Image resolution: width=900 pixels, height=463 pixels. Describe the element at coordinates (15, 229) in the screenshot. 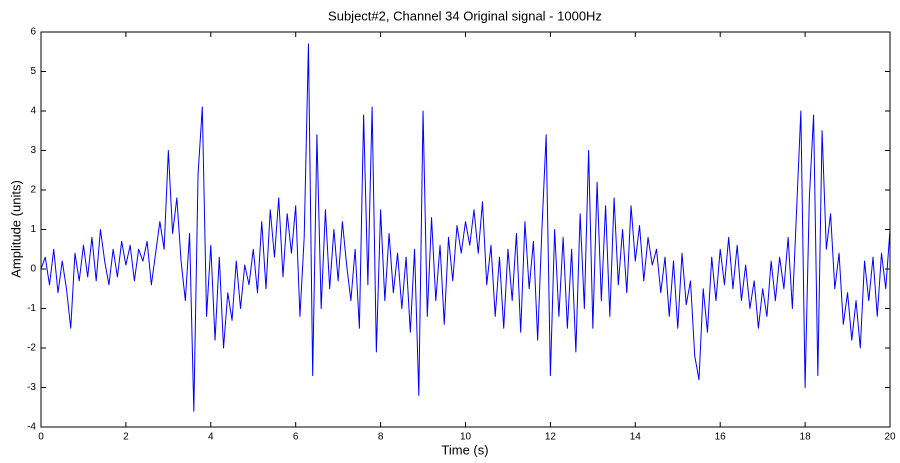

I see `y-axis-label: Amplitude (units)` at that location.